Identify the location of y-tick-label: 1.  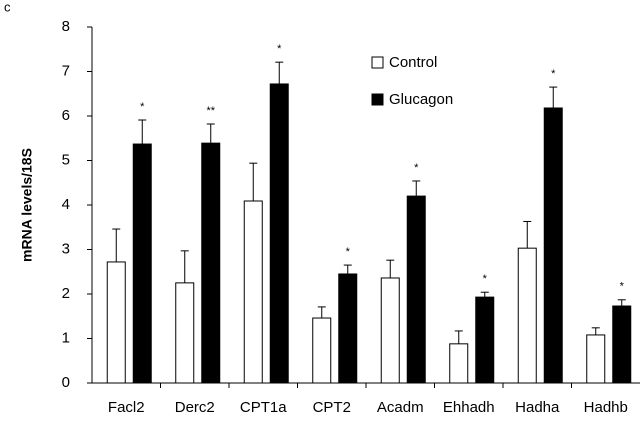
(66, 337).